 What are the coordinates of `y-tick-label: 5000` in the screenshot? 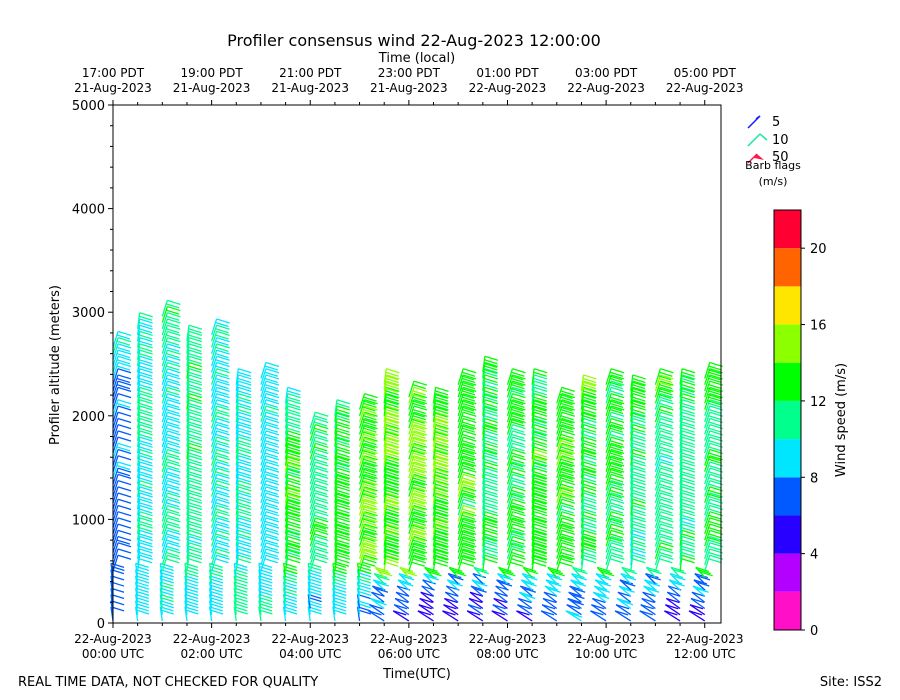 It's located at (88, 106).